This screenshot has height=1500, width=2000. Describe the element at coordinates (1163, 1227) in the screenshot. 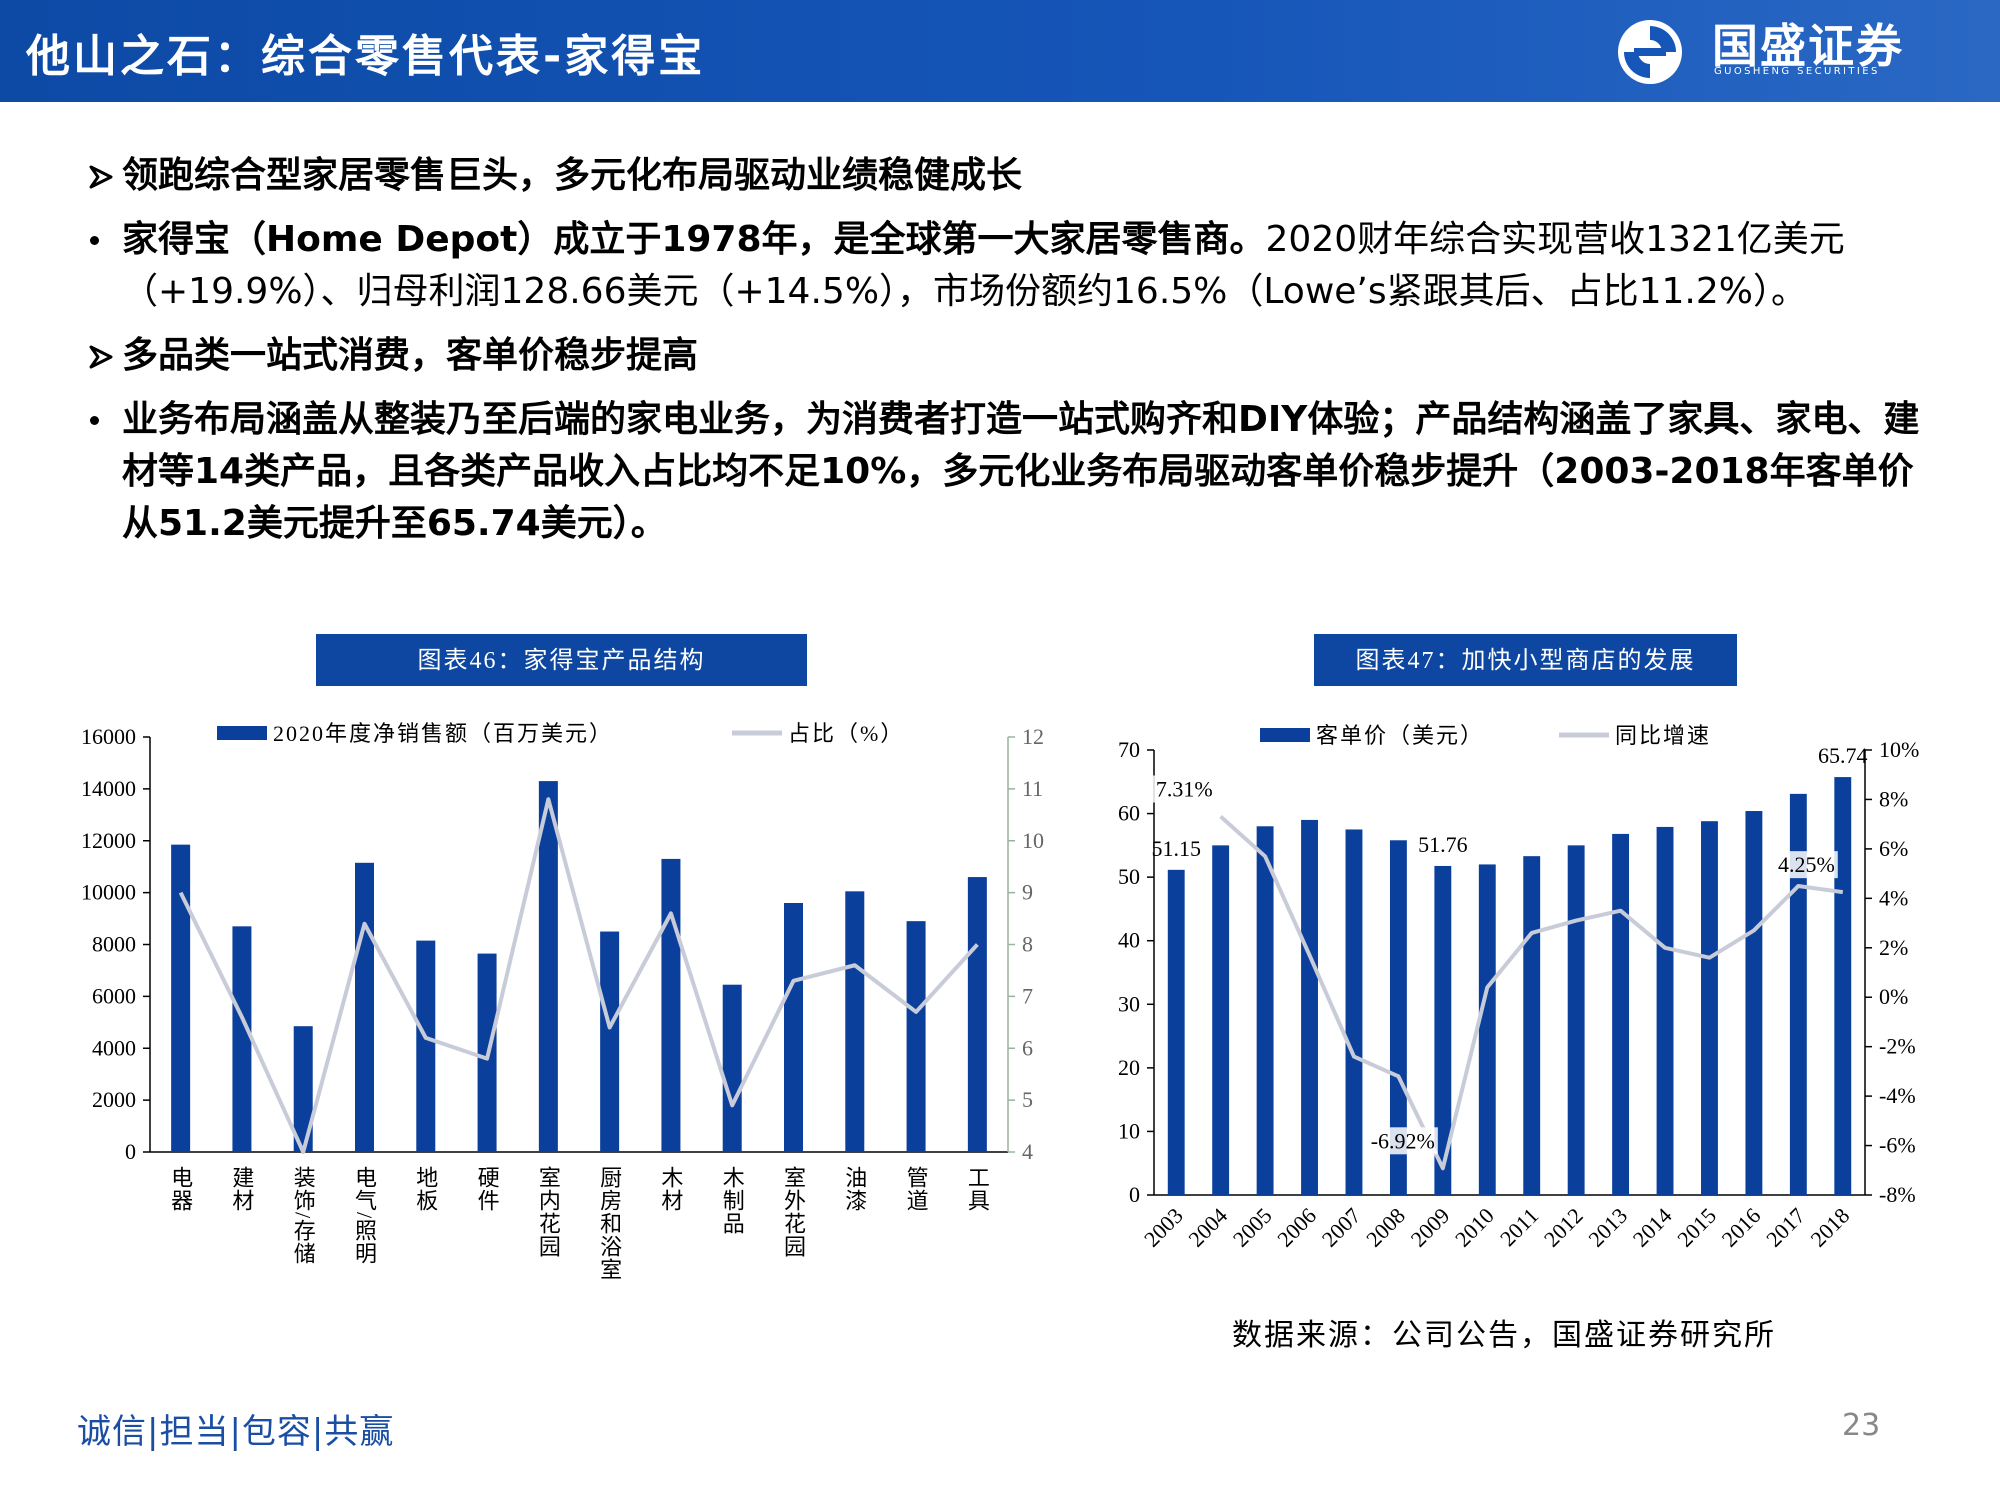

I see `x-tick-label: 2003` at that location.